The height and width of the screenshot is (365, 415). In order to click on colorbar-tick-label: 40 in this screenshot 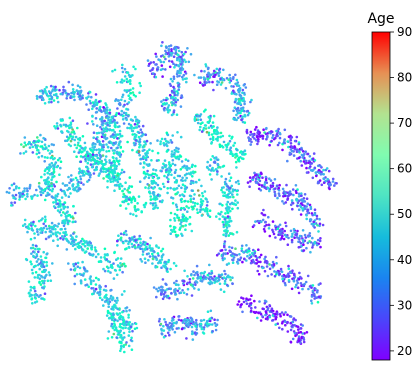, I will do `click(404, 260)`.